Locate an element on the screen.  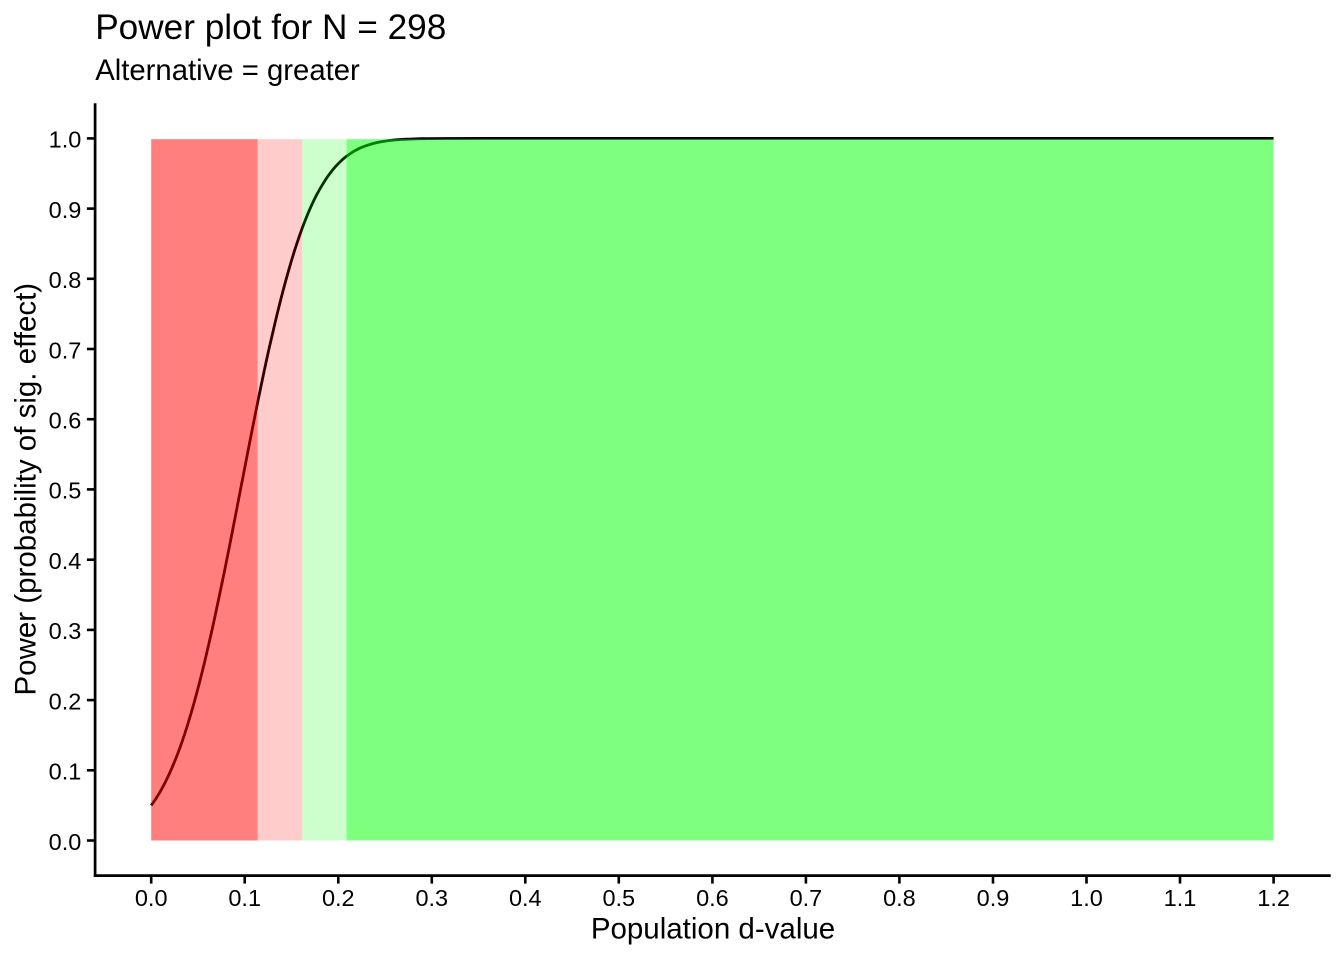
svg-text: Power plot for N = 298 is located at coordinates (270, 27).